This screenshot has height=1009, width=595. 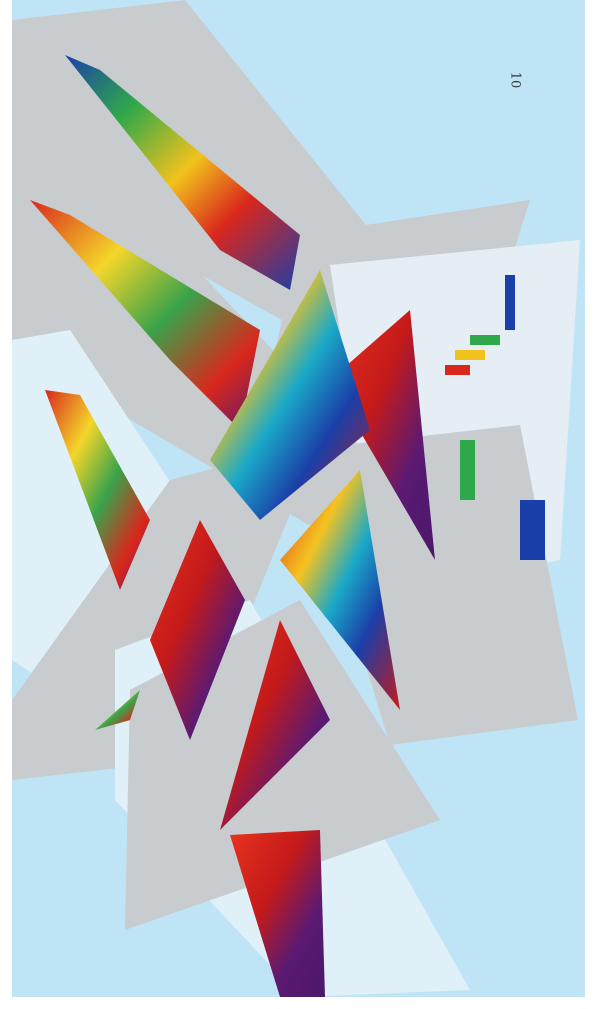 What do you see at coordinates (515, 80) in the screenshot?
I see `page-number: 10` at bounding box center [515, 80].